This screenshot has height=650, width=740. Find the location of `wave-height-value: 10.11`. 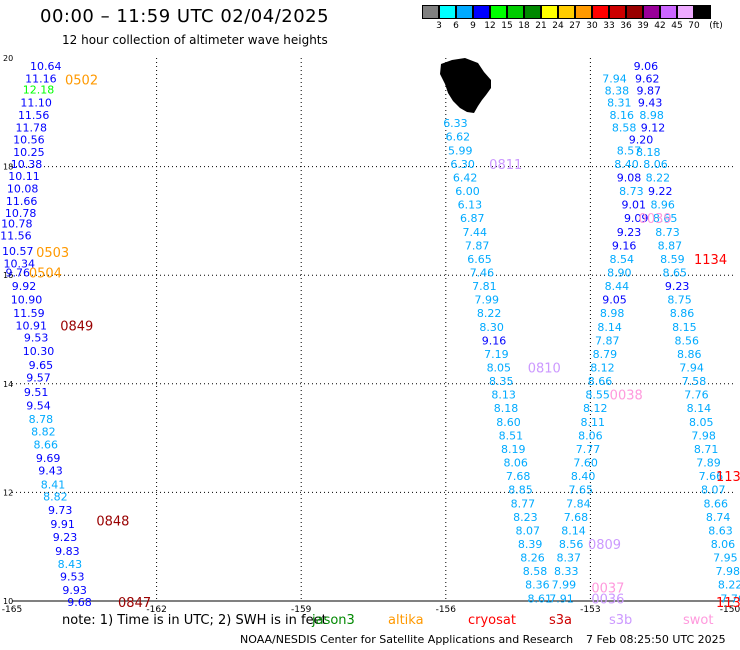

wave-height-value: 10.11 is located at coordinates (24, 176).